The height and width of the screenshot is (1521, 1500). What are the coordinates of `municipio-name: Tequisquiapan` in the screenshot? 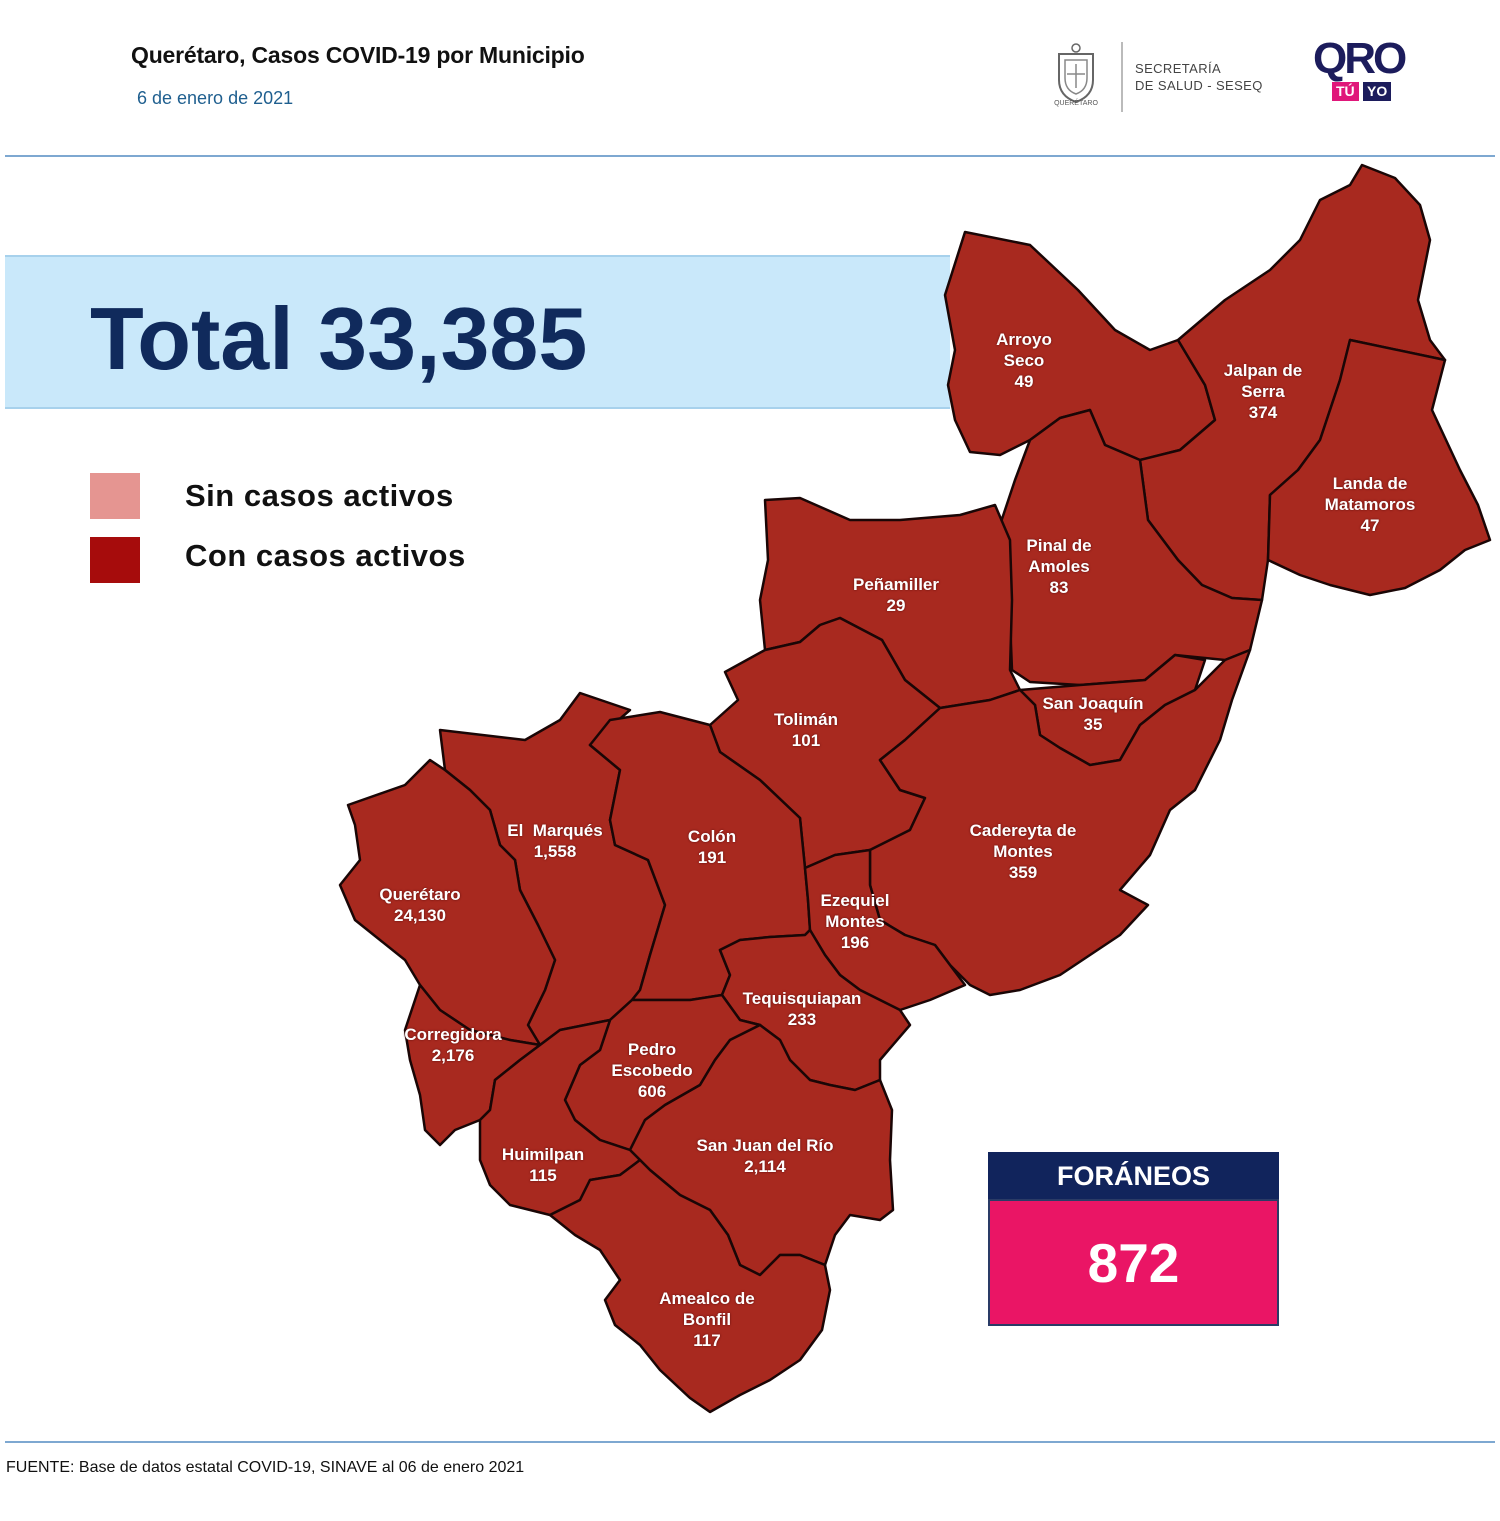 It's located at (802, 998).